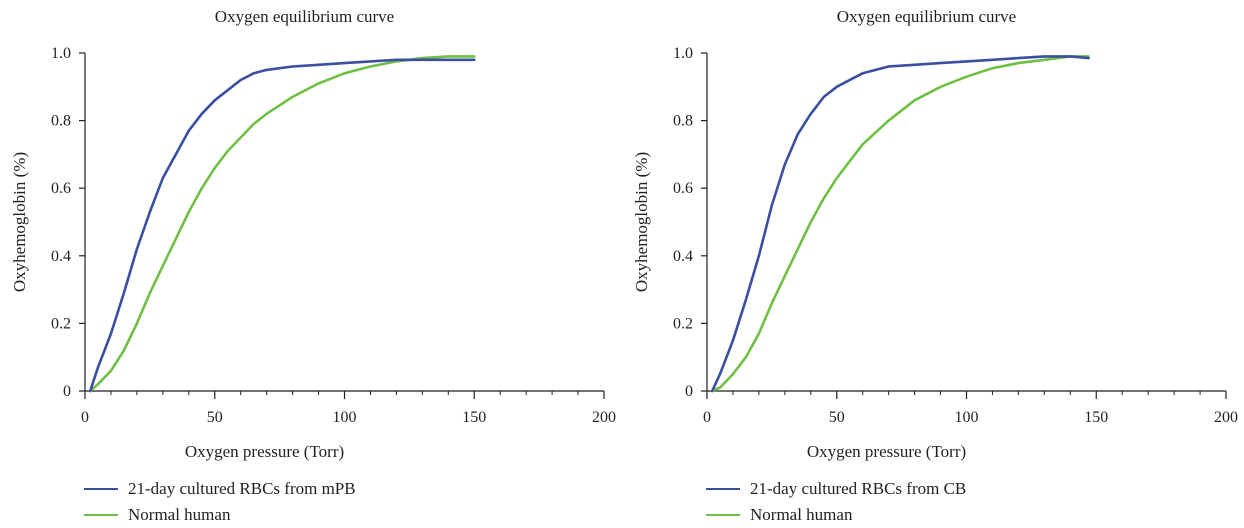  What do you see at coordinates (242, 488) in the screenshot?
I see `legend-label: 21-day cultured RBCs from mPB` at bounding box center [242, 488].